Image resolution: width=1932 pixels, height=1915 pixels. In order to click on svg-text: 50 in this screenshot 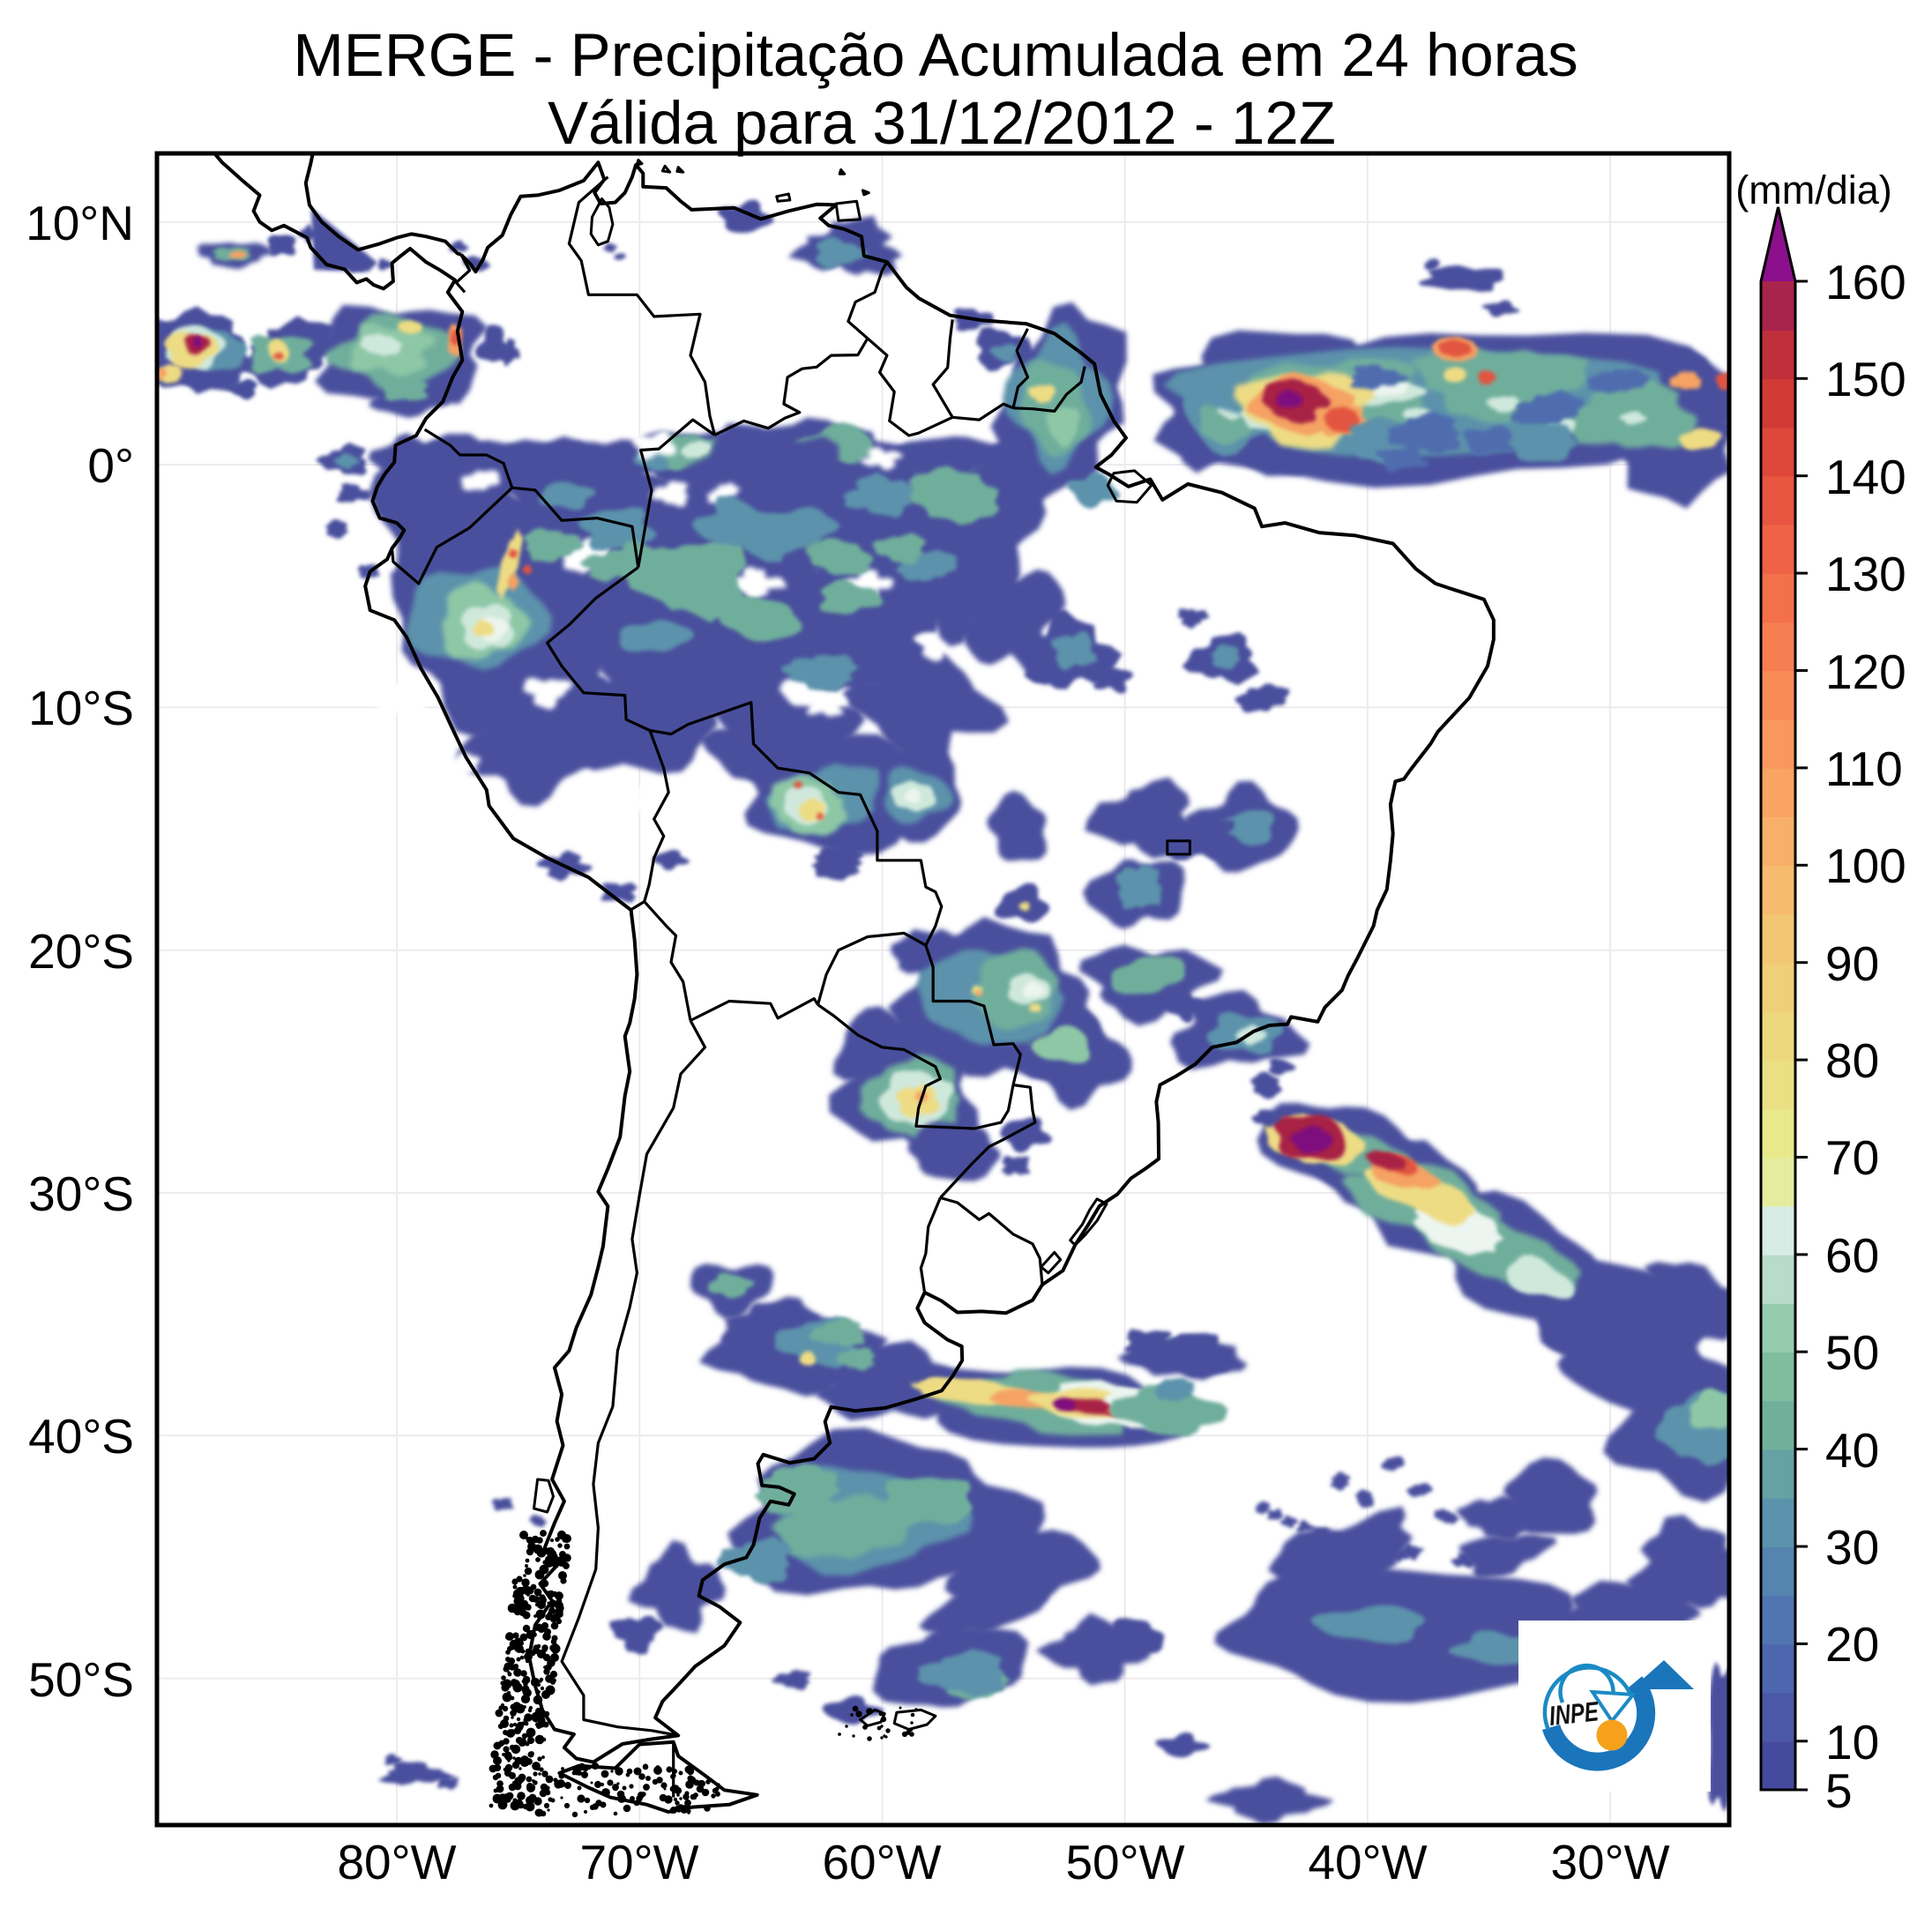, I will do `click(1852, 1352)`.